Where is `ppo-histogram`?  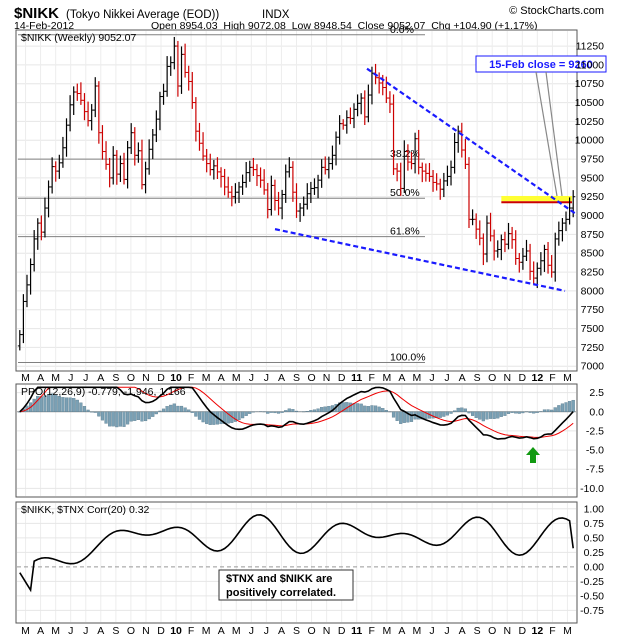 ppo-histogram is located at coordinates (296, 410).